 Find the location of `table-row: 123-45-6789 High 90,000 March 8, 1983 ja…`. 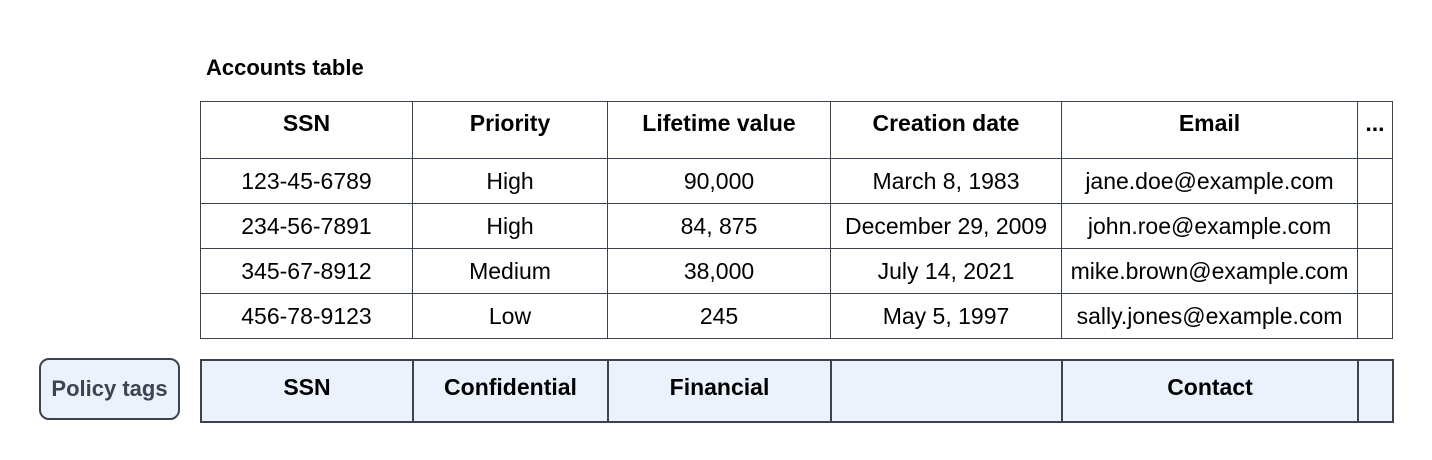

table-row: 123-45-6789 High 90,000 March 8, 1983 ja… is located at coordinates (796, 181).